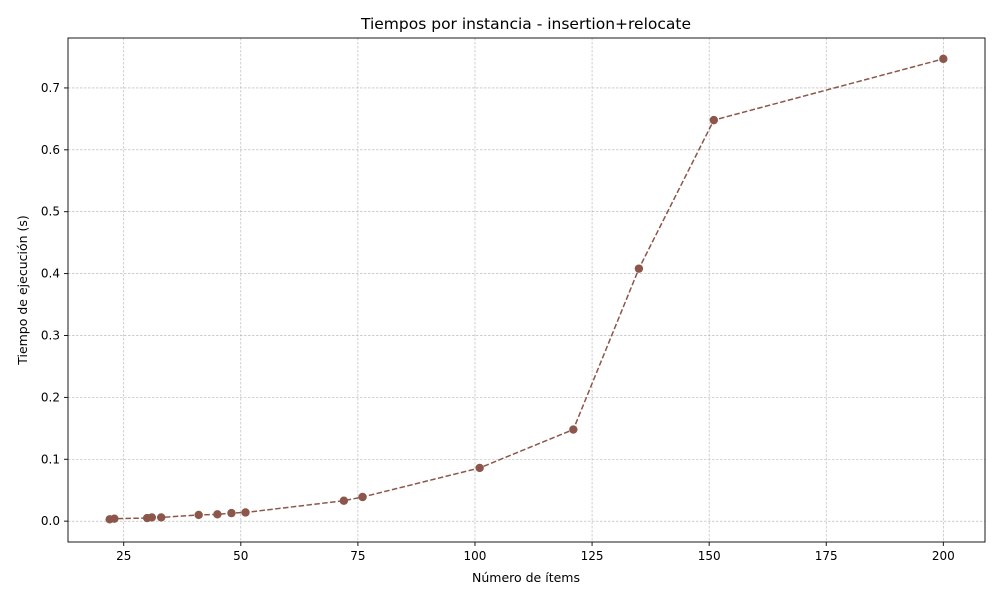 The width and height of the screenshot is (1000, 600). I want to click on x-tick-label: 150, so click(709, 556).